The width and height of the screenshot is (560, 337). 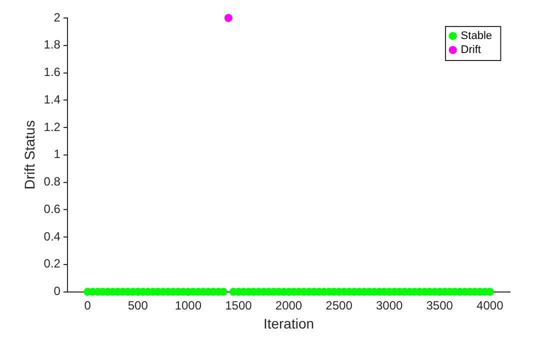 What do you see at coordinates (57, 17) in the screenshot?
I see `y-tick-label: 2` at bounding box center [57, 17].